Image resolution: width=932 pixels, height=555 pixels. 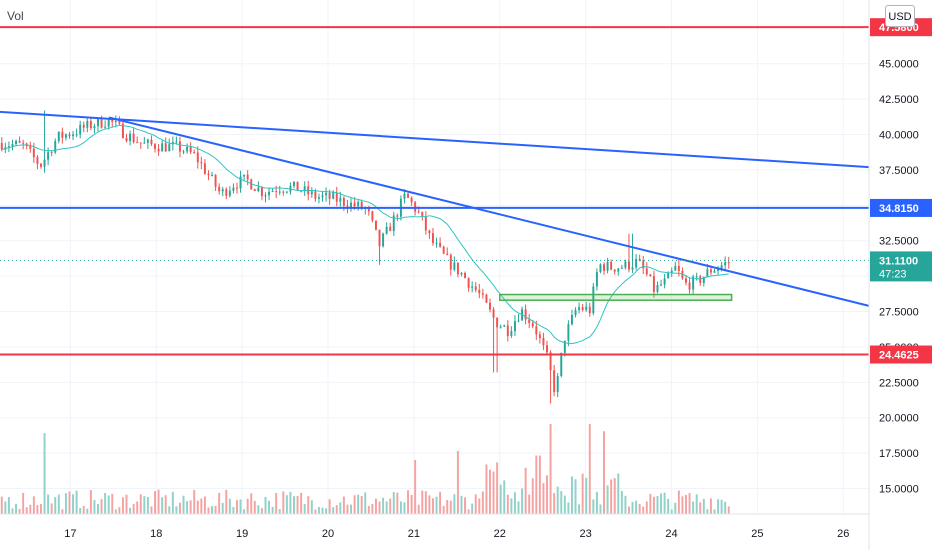 I want to click on currency-button: USD, so click(x=900, y=16).